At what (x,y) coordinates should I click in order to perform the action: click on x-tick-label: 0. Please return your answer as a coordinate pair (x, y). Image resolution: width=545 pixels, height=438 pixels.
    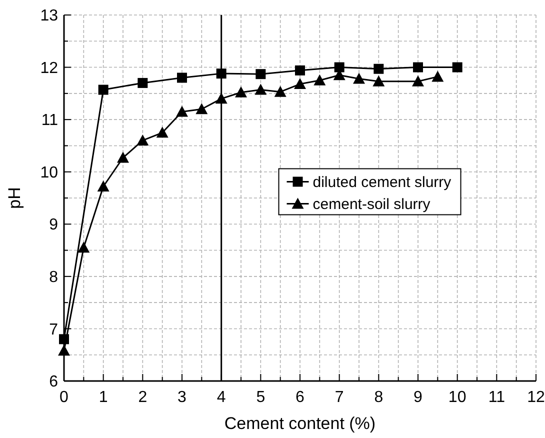
    Looking at the image, I should click on (64, 397).